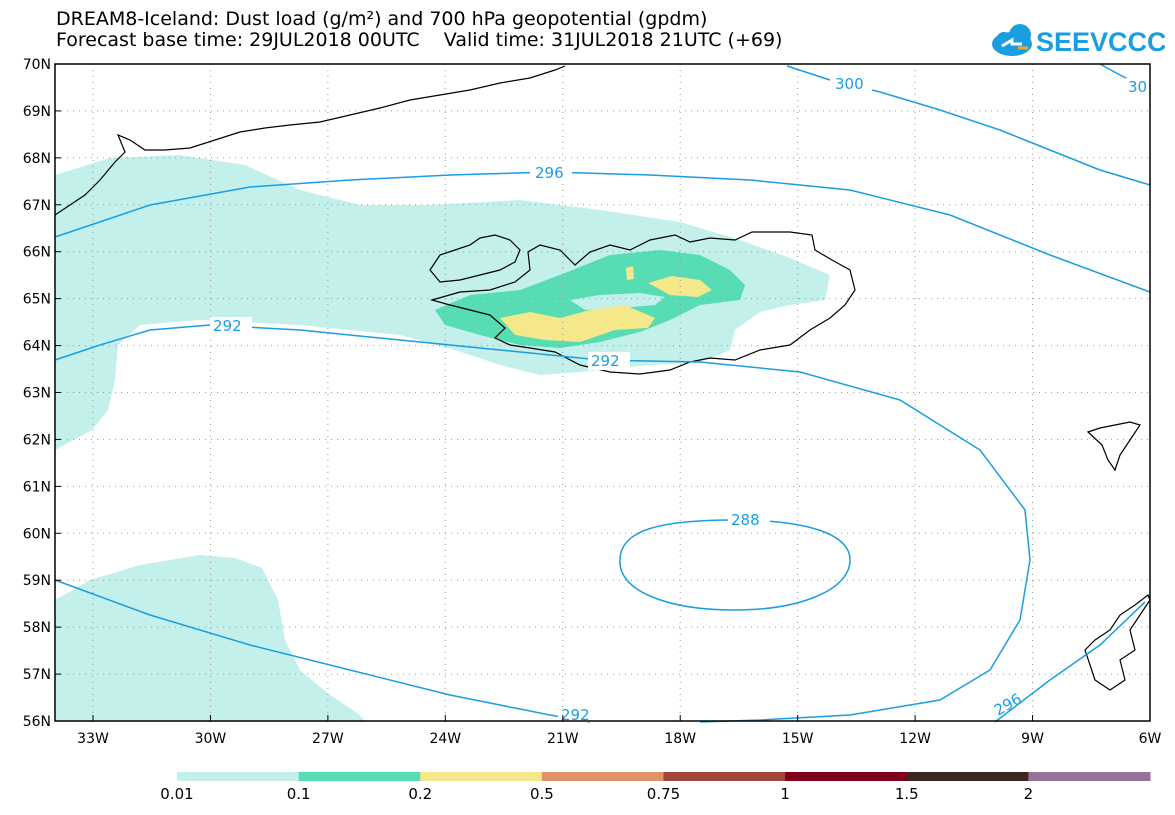 This screenshot has width=1175, height=815. I want to click on faroe-islands, so click(1113, 446).